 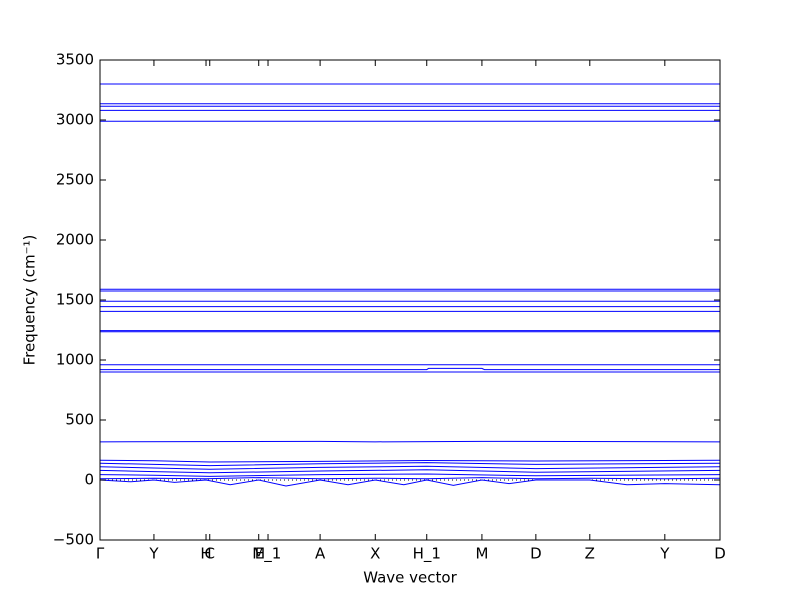 What do you see at coordinates (75, 120) in the screenshot?
I see `y-tick-label: 3000` at bounding box center [75, 120].